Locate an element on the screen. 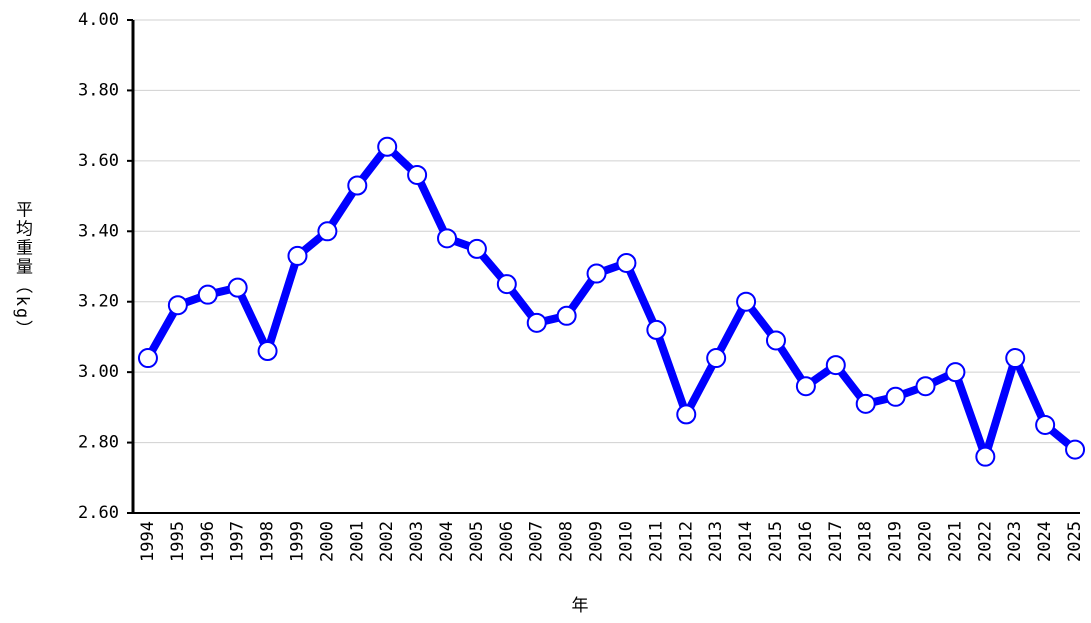 The height and width of the screenshot is (623, 1091). x-tick-label: 2020 is located at coordinates (926, 541).